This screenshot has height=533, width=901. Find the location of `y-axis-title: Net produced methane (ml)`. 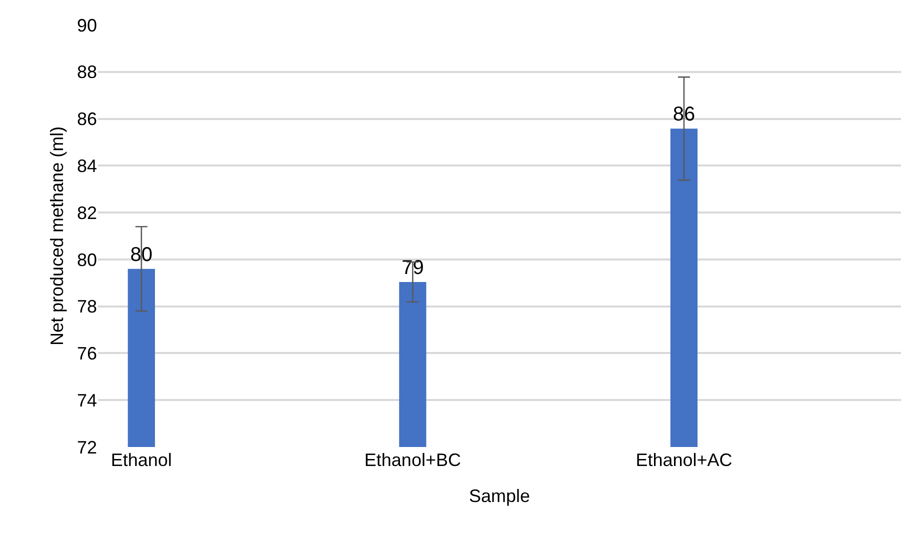

y-axis-title: Net produced methane (ml) is located at coordinates (57, 236).